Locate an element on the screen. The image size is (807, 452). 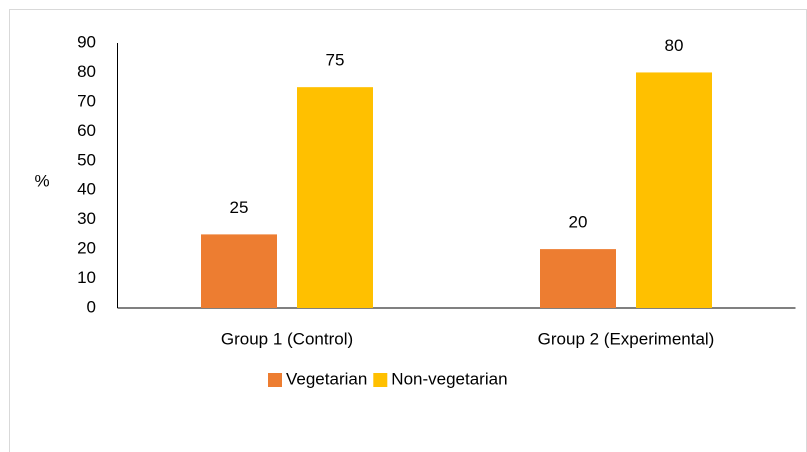
y-tick-label: 50 is located at coordinates (86, 159).